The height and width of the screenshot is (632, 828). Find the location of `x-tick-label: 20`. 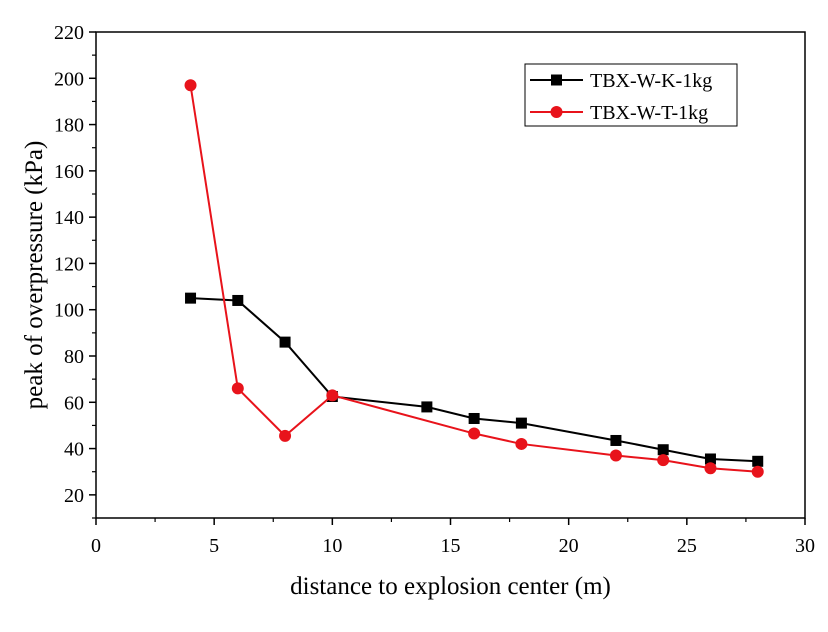

x-tick-label: 20 is located at coordinates (569, 546).